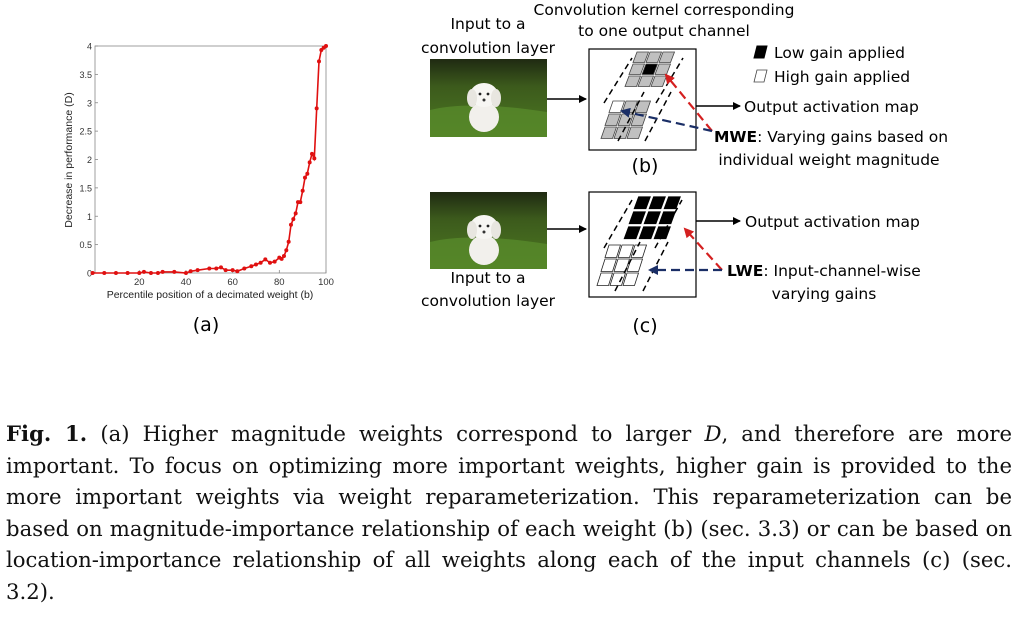 The image size is (1020, 619). I want to click on y-tick-label: 0.5, so click(85, 245).